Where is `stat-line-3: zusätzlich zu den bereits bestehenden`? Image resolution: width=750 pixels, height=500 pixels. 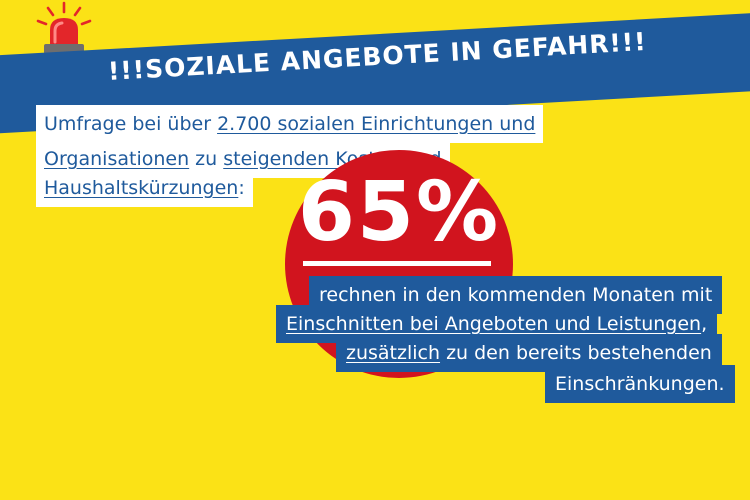 stat-line-3: zusätzlich zu den bereits bestehenden is located at coordinates (529, 353).